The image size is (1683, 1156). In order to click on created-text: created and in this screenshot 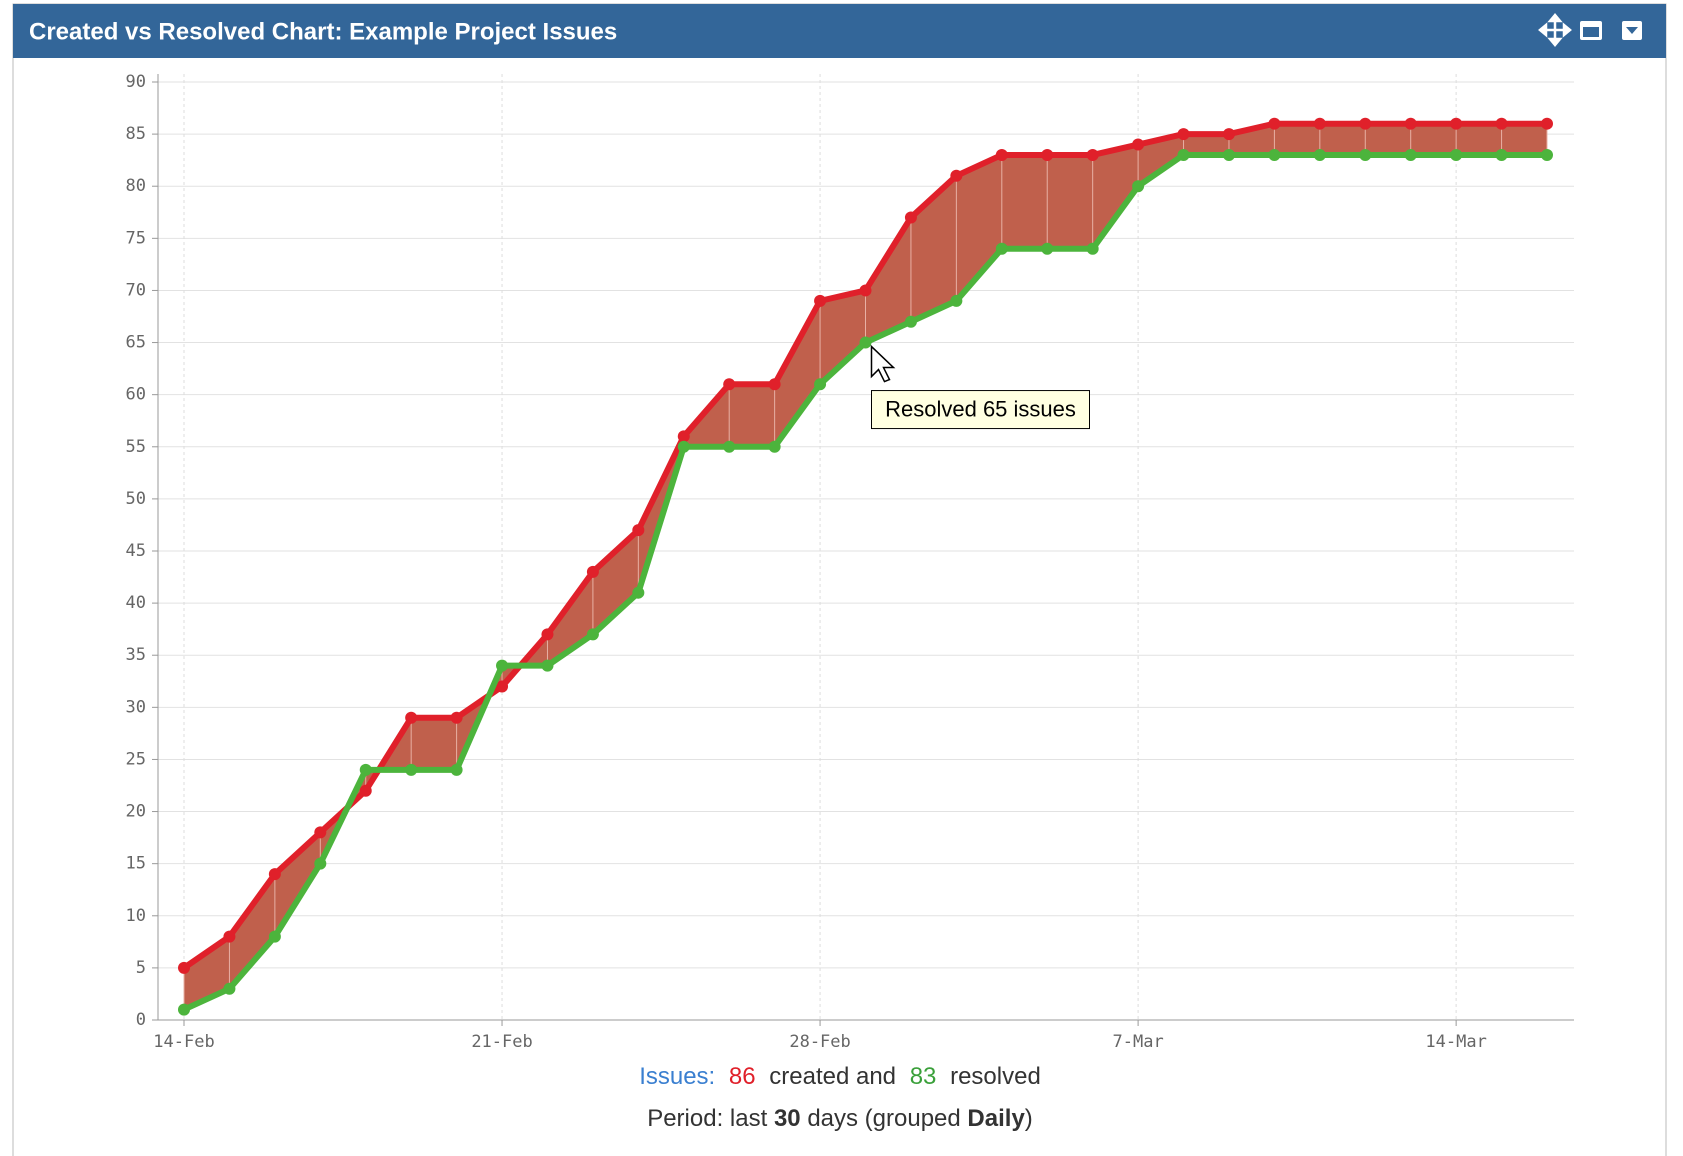, I will do `click(832, 1076)`.